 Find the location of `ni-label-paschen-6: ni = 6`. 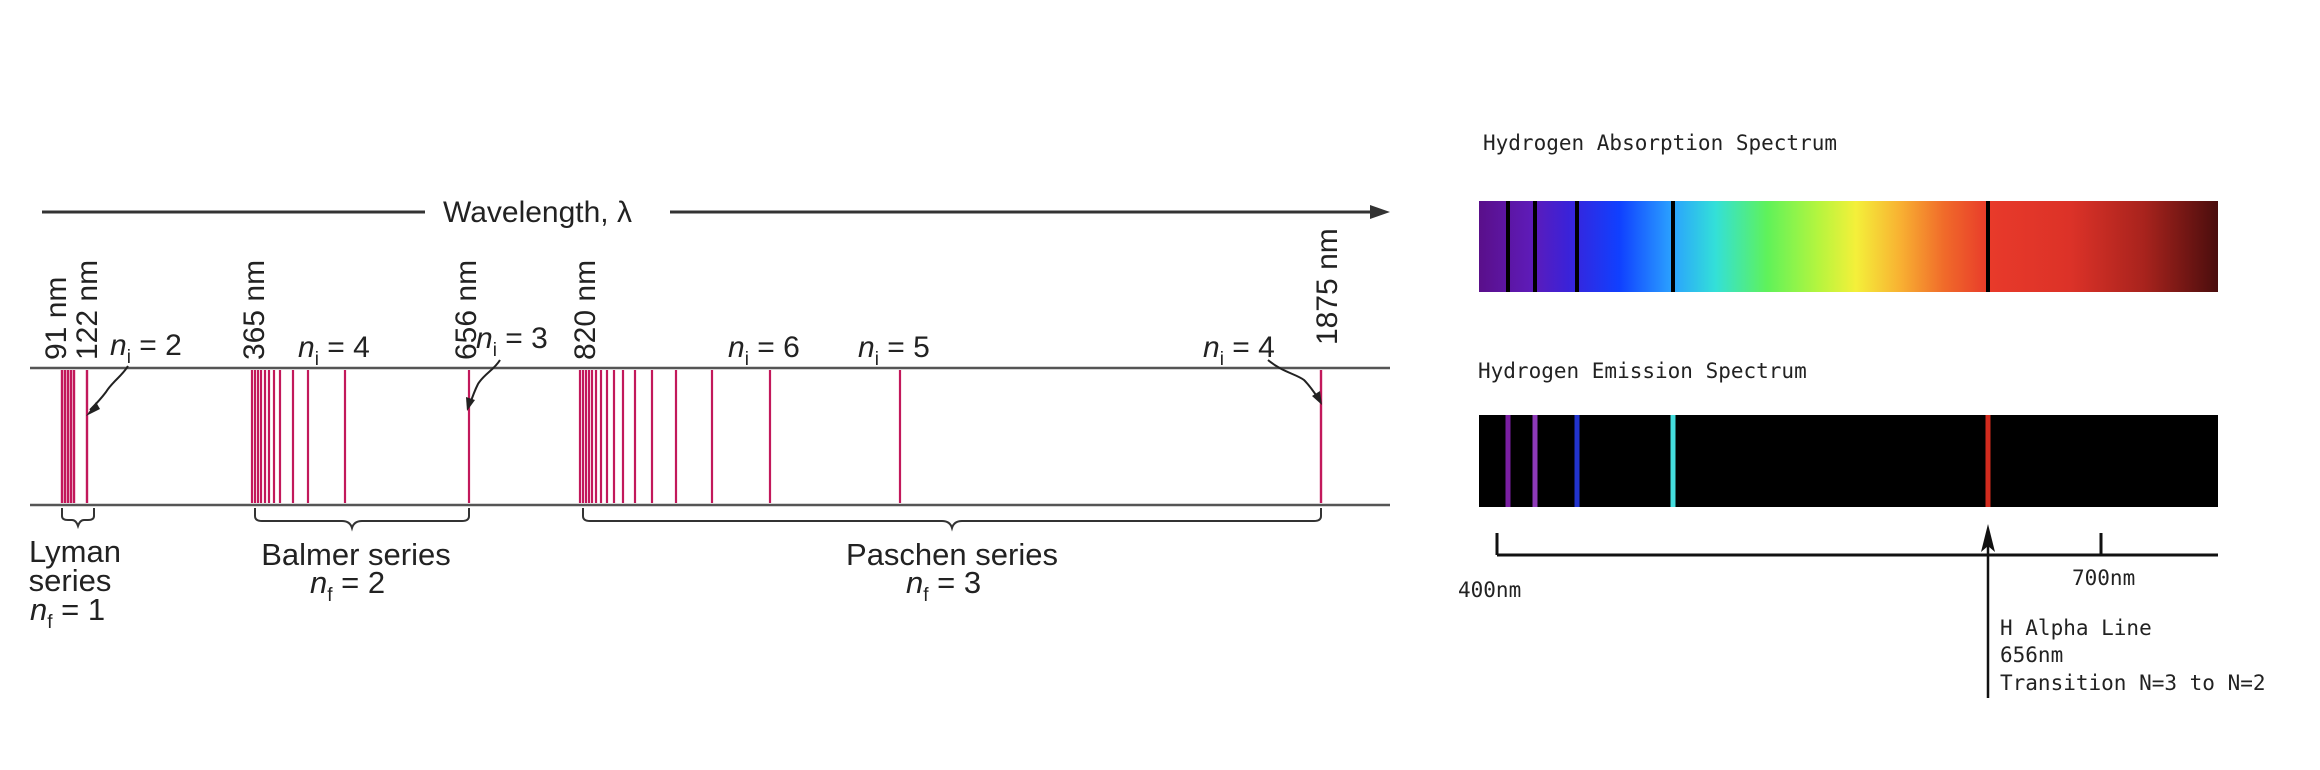

ni-label-paschen-6: ni = 6 is located at coordinates (764, 350).